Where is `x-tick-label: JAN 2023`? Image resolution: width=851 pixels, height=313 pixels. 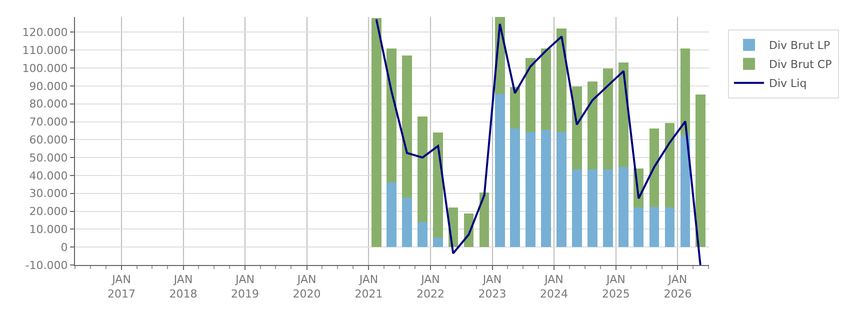 x-tick-label: JAN 2023 is located at coordinates (492, 286).